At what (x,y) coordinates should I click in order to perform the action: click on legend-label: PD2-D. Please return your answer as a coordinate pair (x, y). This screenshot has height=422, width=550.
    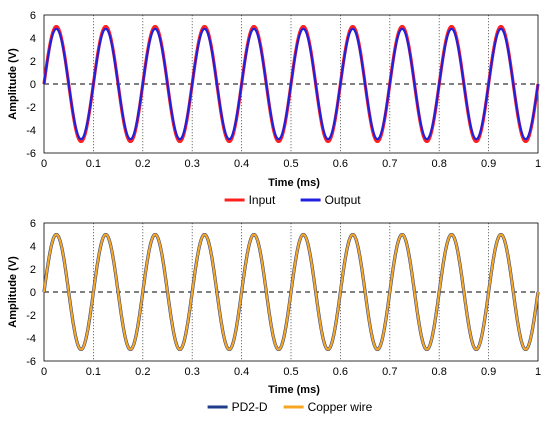
    Looking at the image, I should click on (250, 407).